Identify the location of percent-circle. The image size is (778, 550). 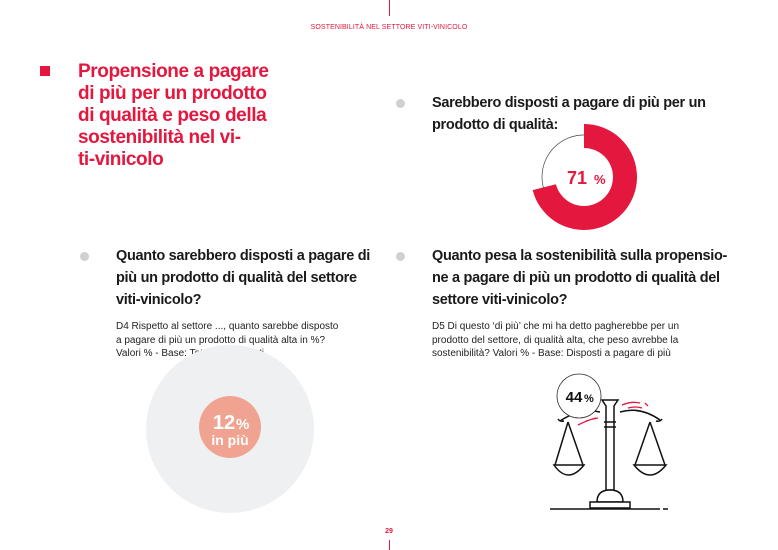
(579, 396).